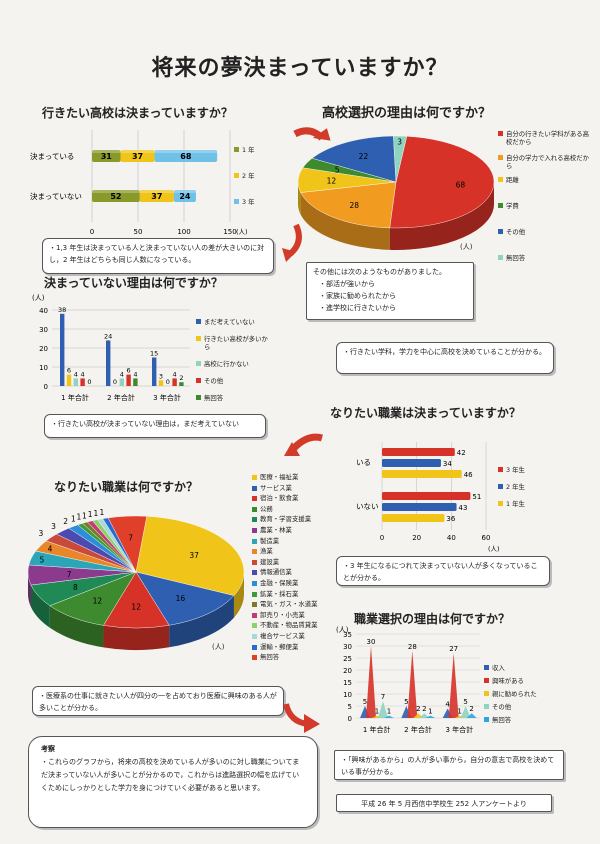 This screenshot has width=600, height=844. Describe the element at coordinates (300, 68) in the screenshot. I see `page-title: 将来の夢決まっていますか？` at that location.